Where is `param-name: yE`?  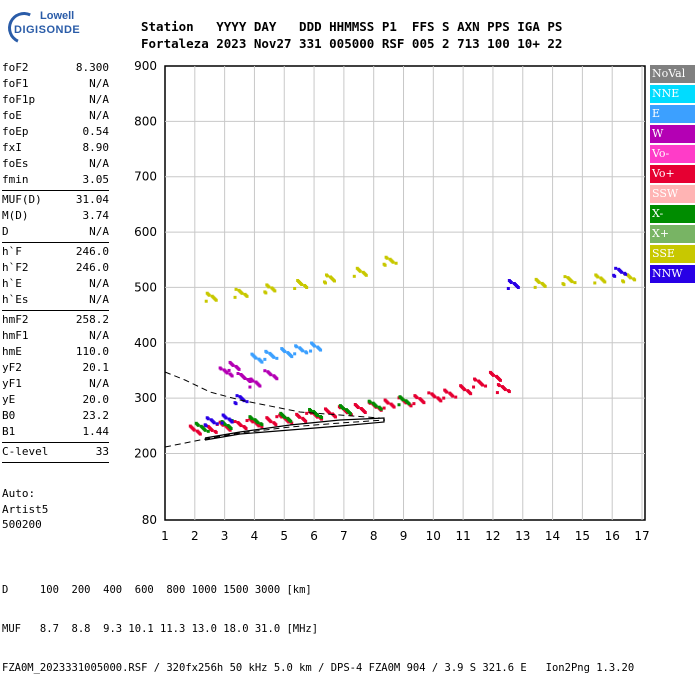
param-name: yE is located at coordinates (9, 399).